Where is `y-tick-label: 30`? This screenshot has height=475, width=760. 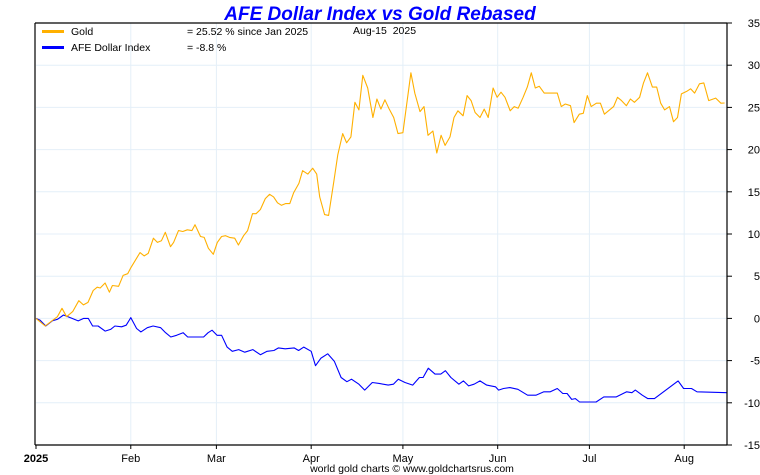
y-tick-label: 30 is located at coordinates (754, 66).